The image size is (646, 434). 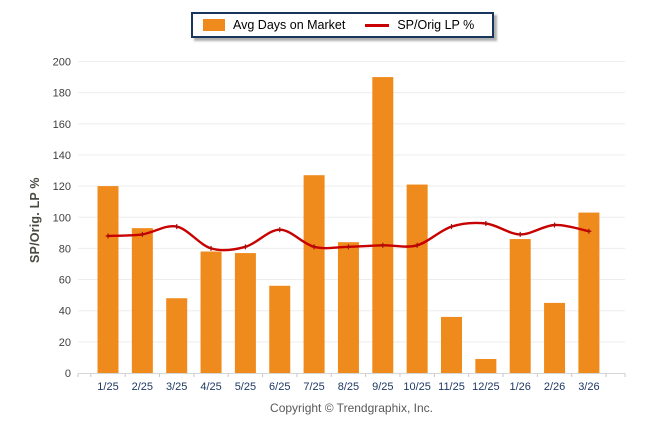 What do you see at coordinates (377, 25) in the screenshot?
I see `legend-line-swatch` at bounding box center [377, 25].